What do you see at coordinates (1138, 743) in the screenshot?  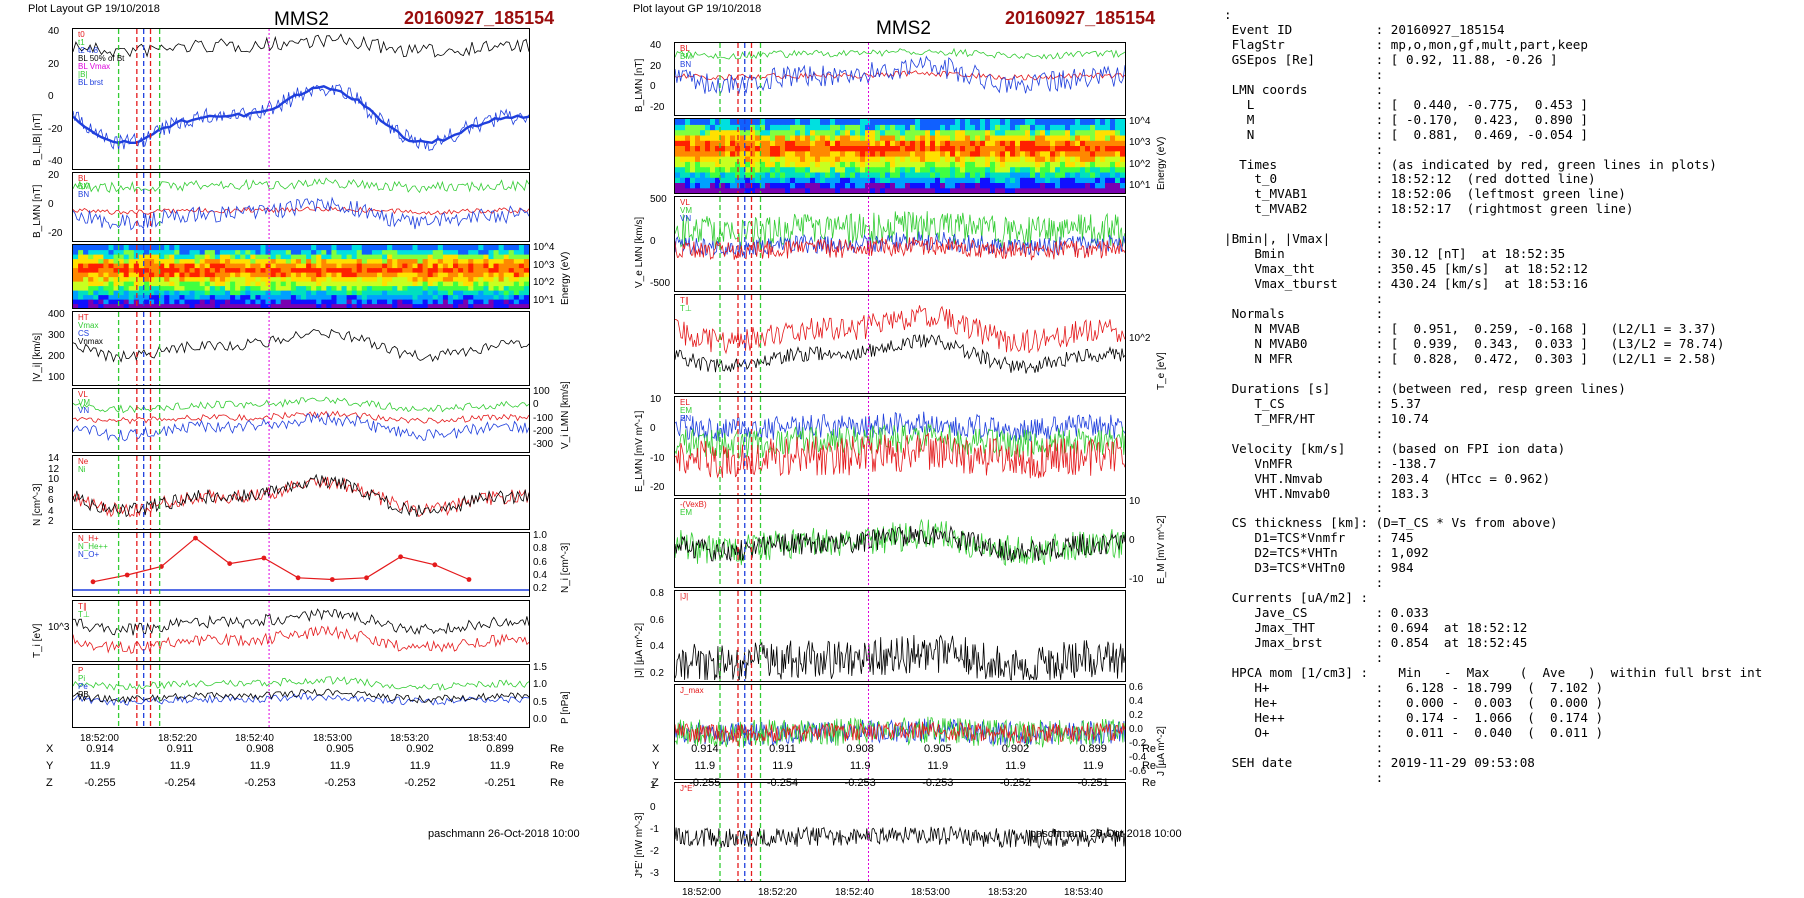 I see `mid-panel-8-ytick: -0.2` at bounding box center [1138, 743].